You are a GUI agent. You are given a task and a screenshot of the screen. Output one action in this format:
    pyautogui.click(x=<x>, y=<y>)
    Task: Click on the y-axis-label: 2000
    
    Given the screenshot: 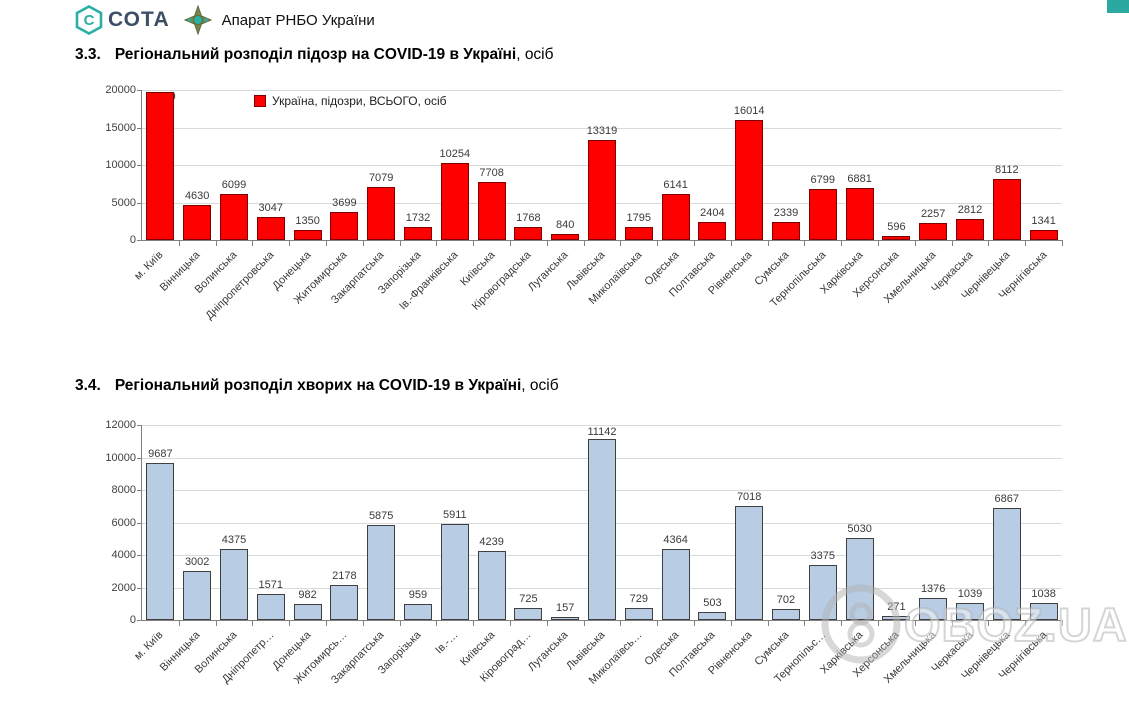 What is the action you would take?
    pyautogui.click(x=123, y=587)
    